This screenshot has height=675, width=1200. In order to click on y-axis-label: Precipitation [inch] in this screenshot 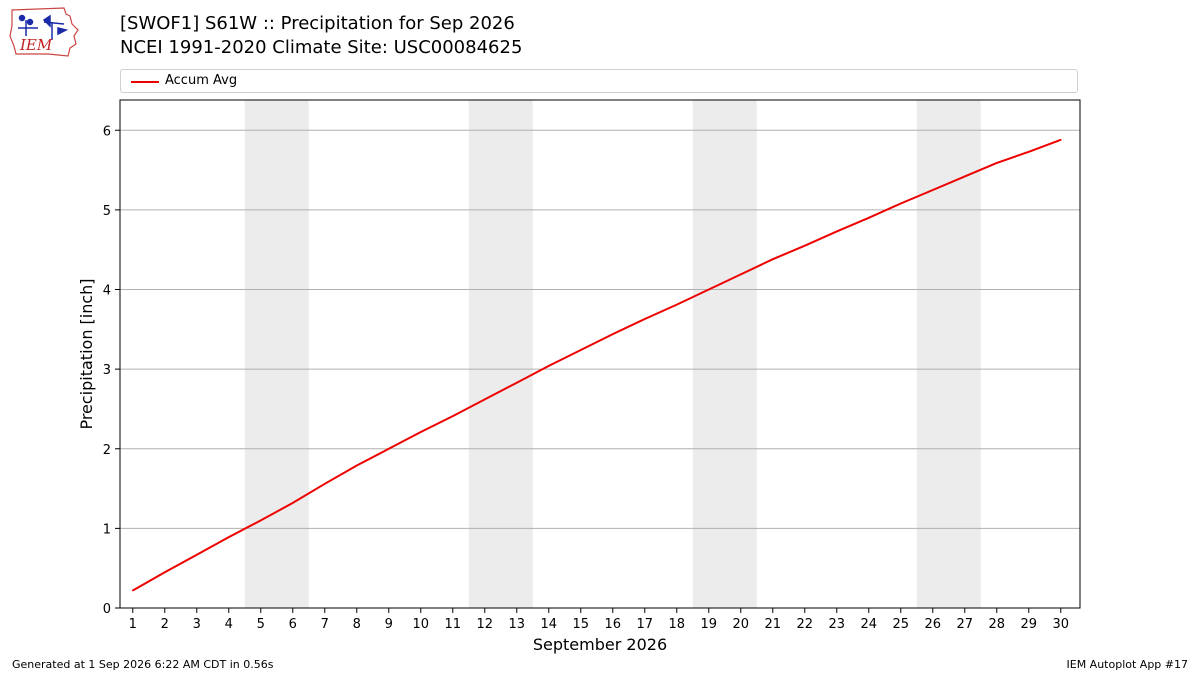, I will do `click(86, 353)`.